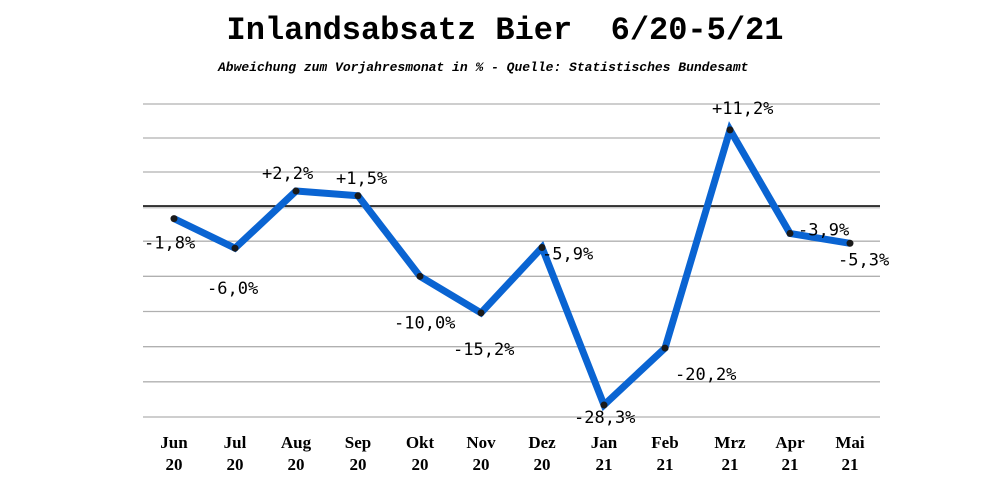 The width and height of the screenshot is (1000, 487). Describe the element at coordinates (850, 442) in the screenshot. I see `x-tick-label: Mai` at that location.